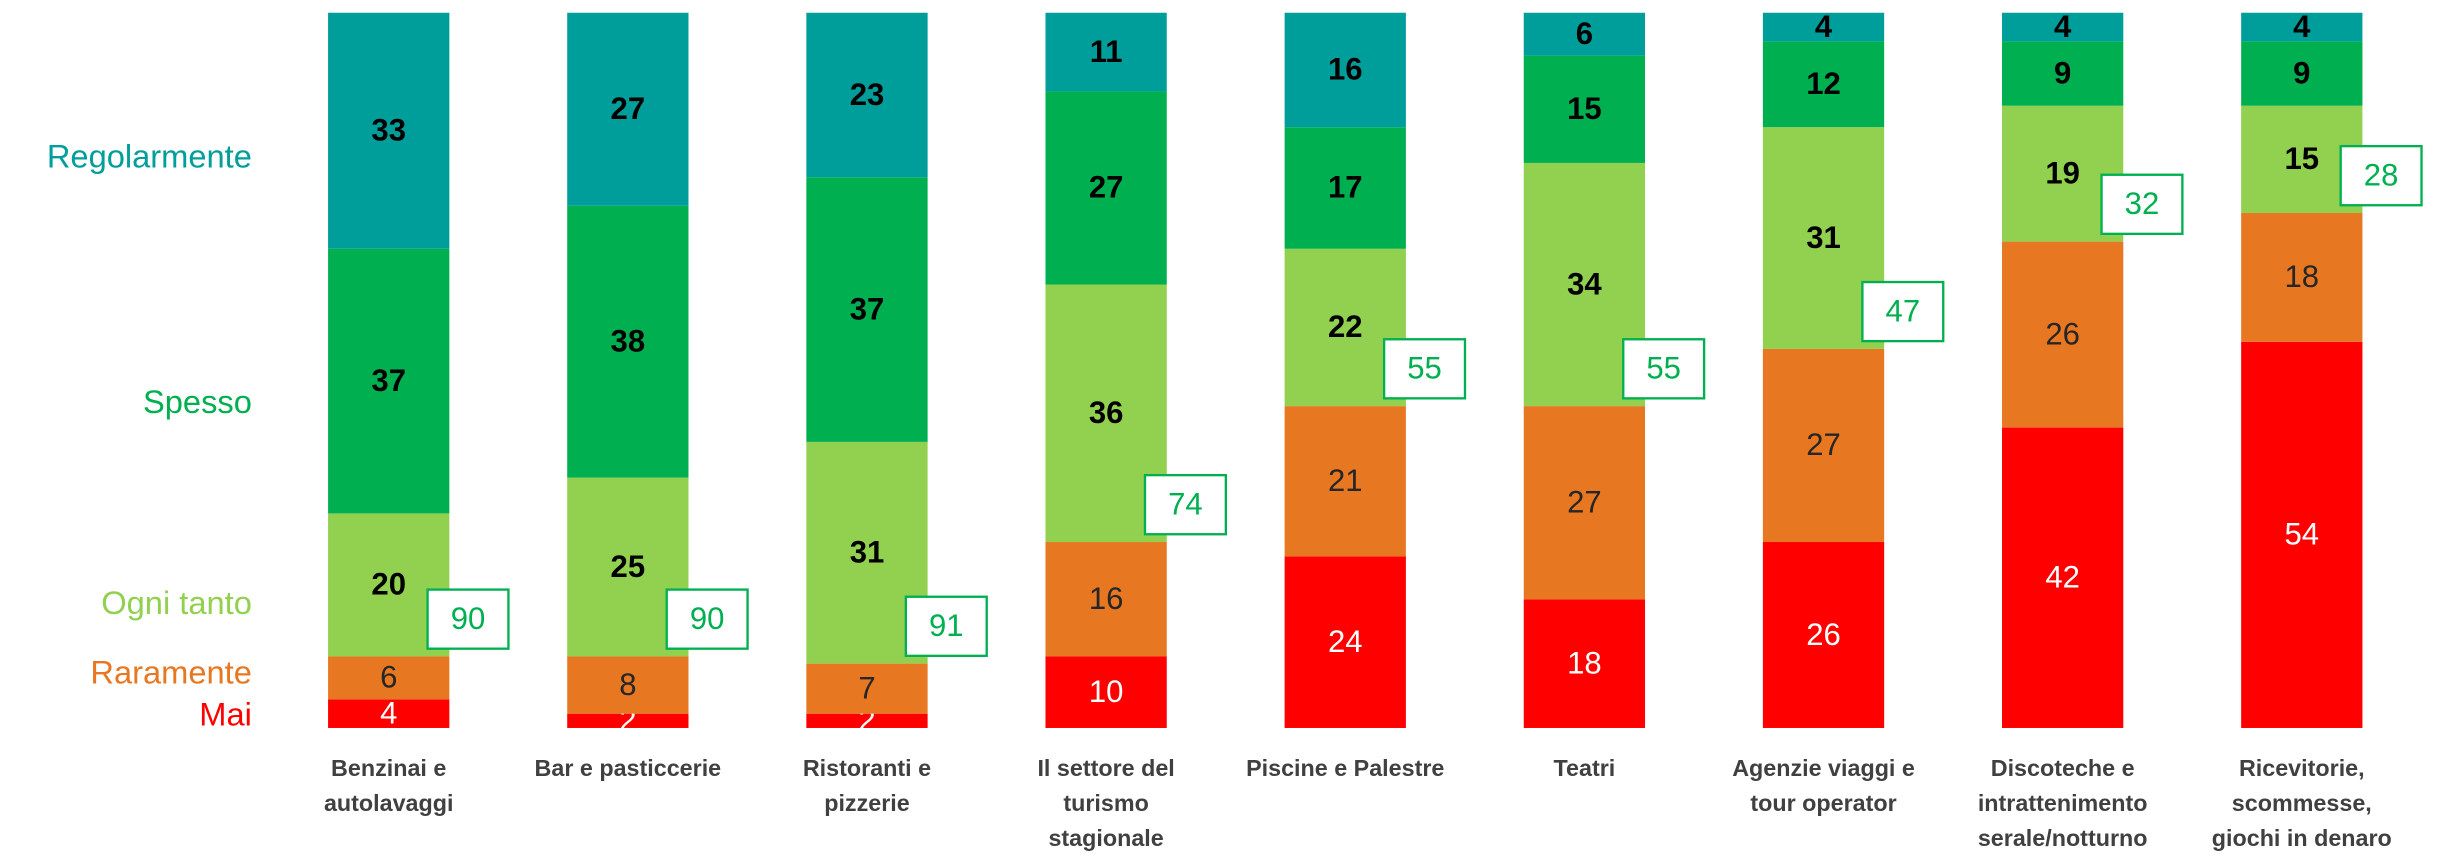 This screenshot has width=2438, height=862. I want to click on data-label: 12, so click(1823, 83).